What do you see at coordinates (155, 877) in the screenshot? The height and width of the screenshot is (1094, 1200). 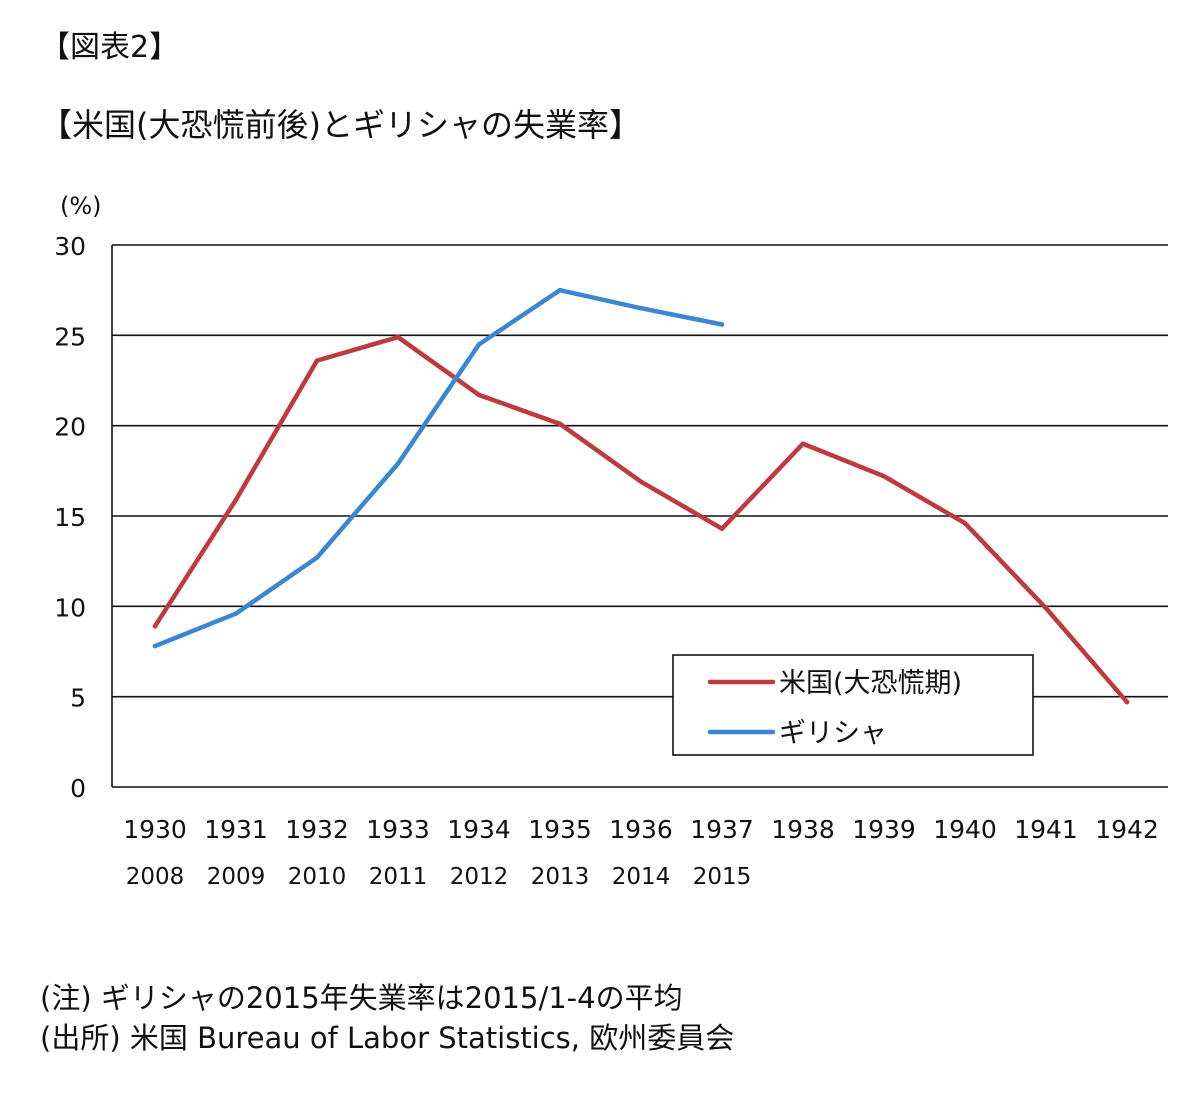 I see `x-tick-label-greece: 2008` at bounding box center [155, 877].